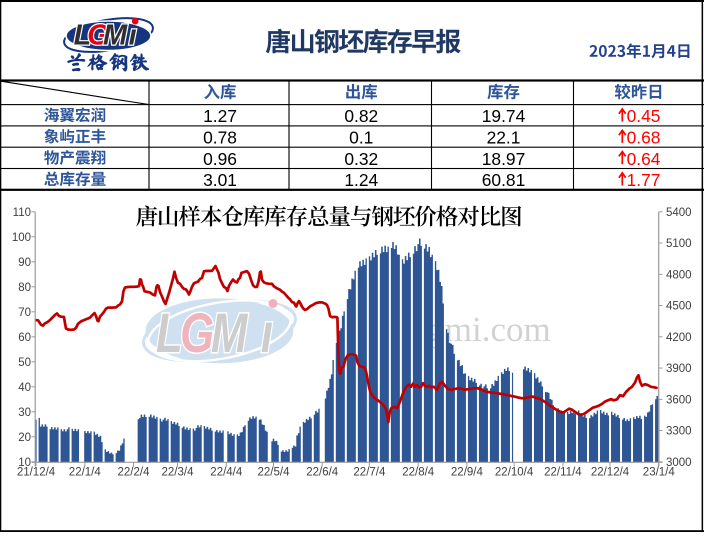 Image resolution: width=704 pixels, height=538 pixels. Describe the element at coordinates (504, 116) in the screenshot. I see `svg-text: 19.74` at that location.